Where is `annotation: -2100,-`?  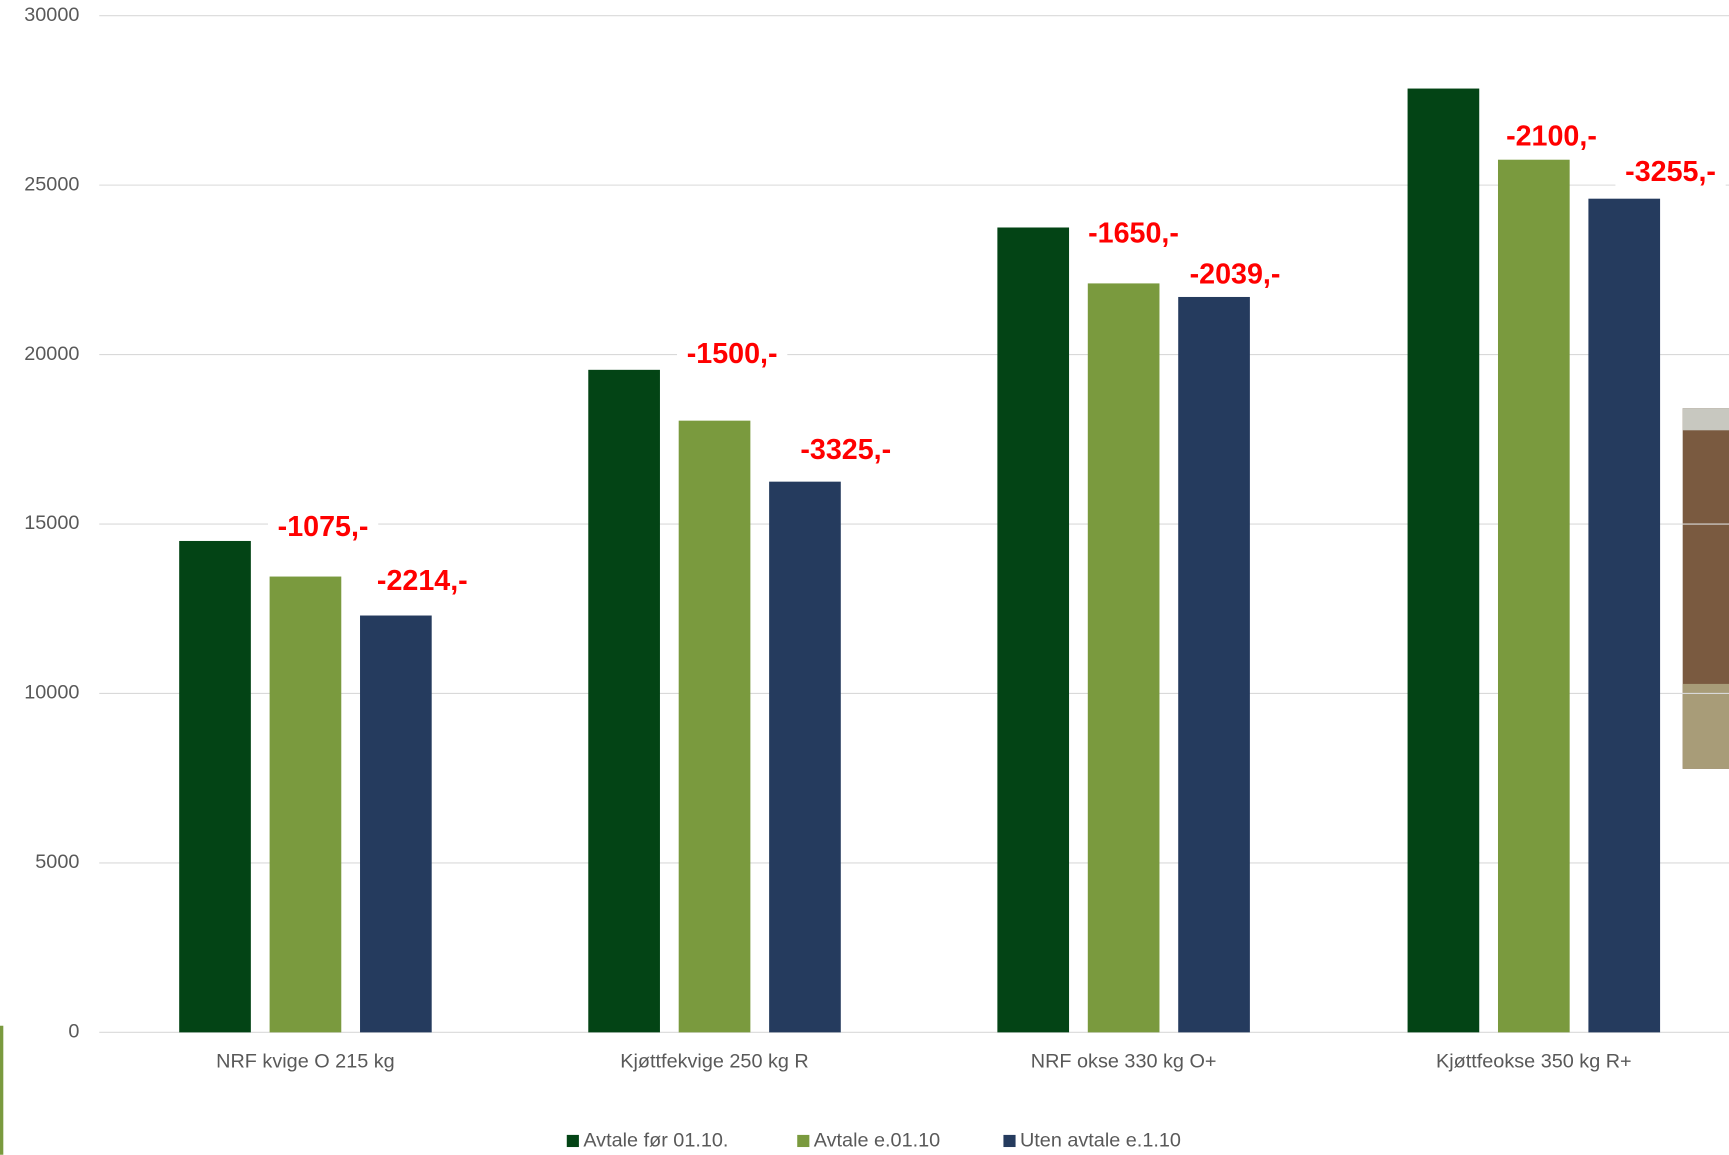 annotation: -2100,- is located at coordinates (1551, 137).